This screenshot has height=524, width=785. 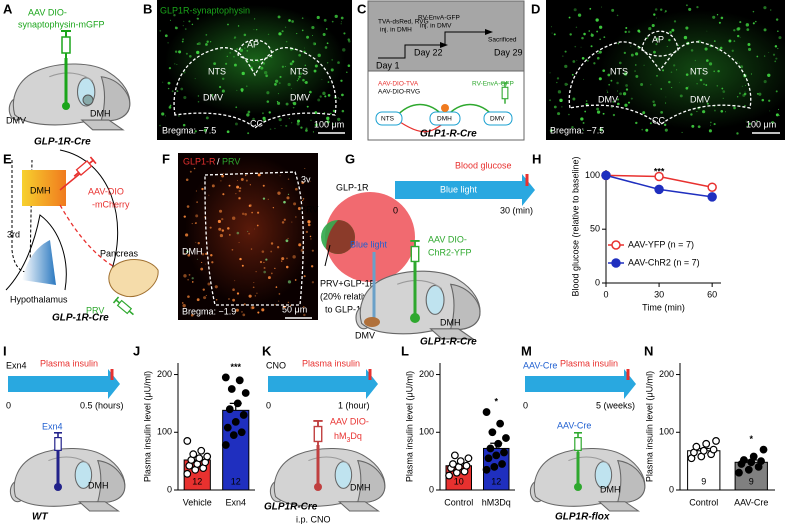 What do you see at coordinates (658, 120) in the screenshot?
I see `label: CC` at bounding box center [658, 120].